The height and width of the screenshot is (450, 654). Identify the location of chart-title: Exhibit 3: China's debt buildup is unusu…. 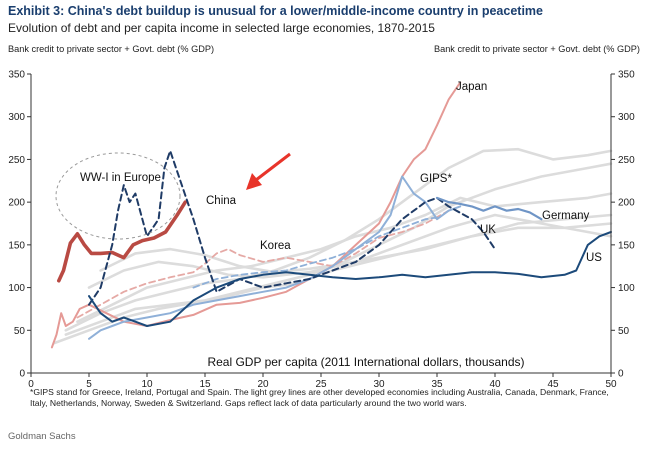
(275, 11).